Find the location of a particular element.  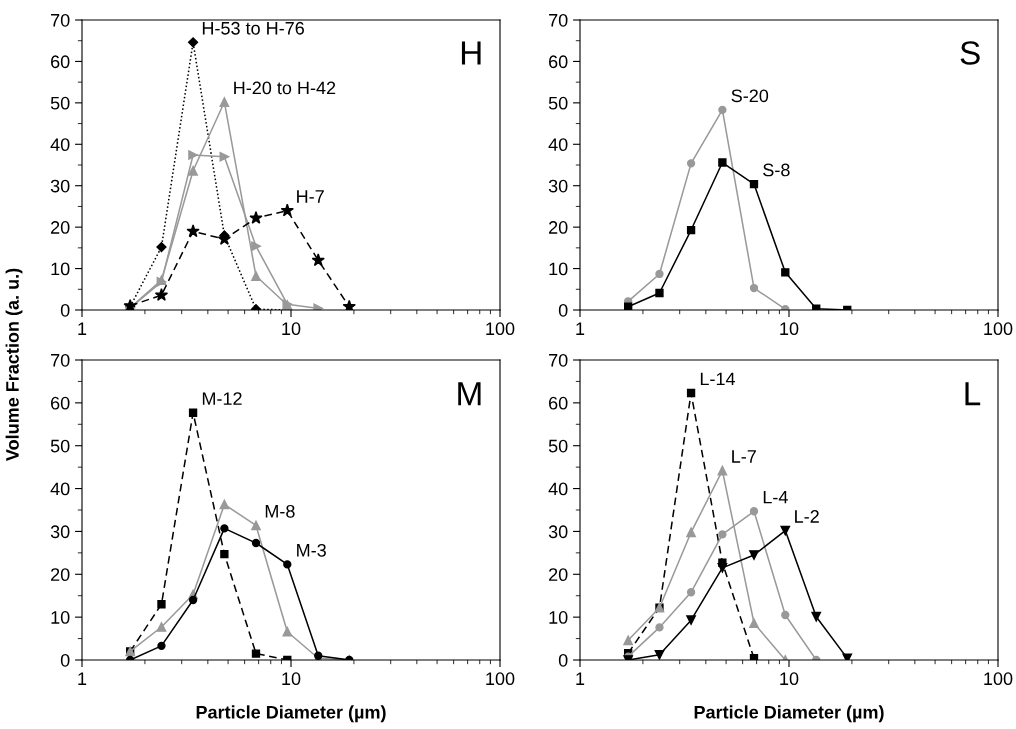

series-label: H-7 is located at coordinates (310, 196).